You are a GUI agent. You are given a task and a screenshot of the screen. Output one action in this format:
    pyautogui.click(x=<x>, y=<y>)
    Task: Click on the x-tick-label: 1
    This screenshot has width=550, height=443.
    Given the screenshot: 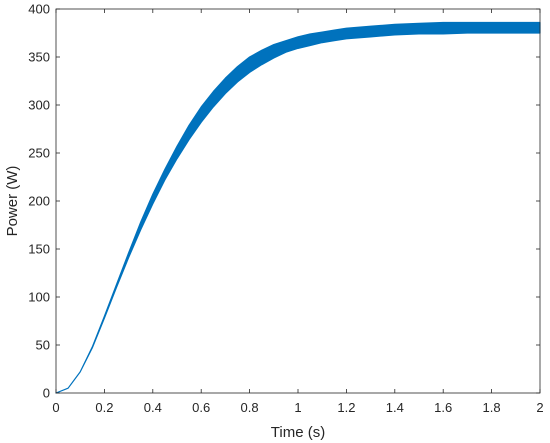 What is the action you would take?
    pyautogui.click(x=297, y=407)
    